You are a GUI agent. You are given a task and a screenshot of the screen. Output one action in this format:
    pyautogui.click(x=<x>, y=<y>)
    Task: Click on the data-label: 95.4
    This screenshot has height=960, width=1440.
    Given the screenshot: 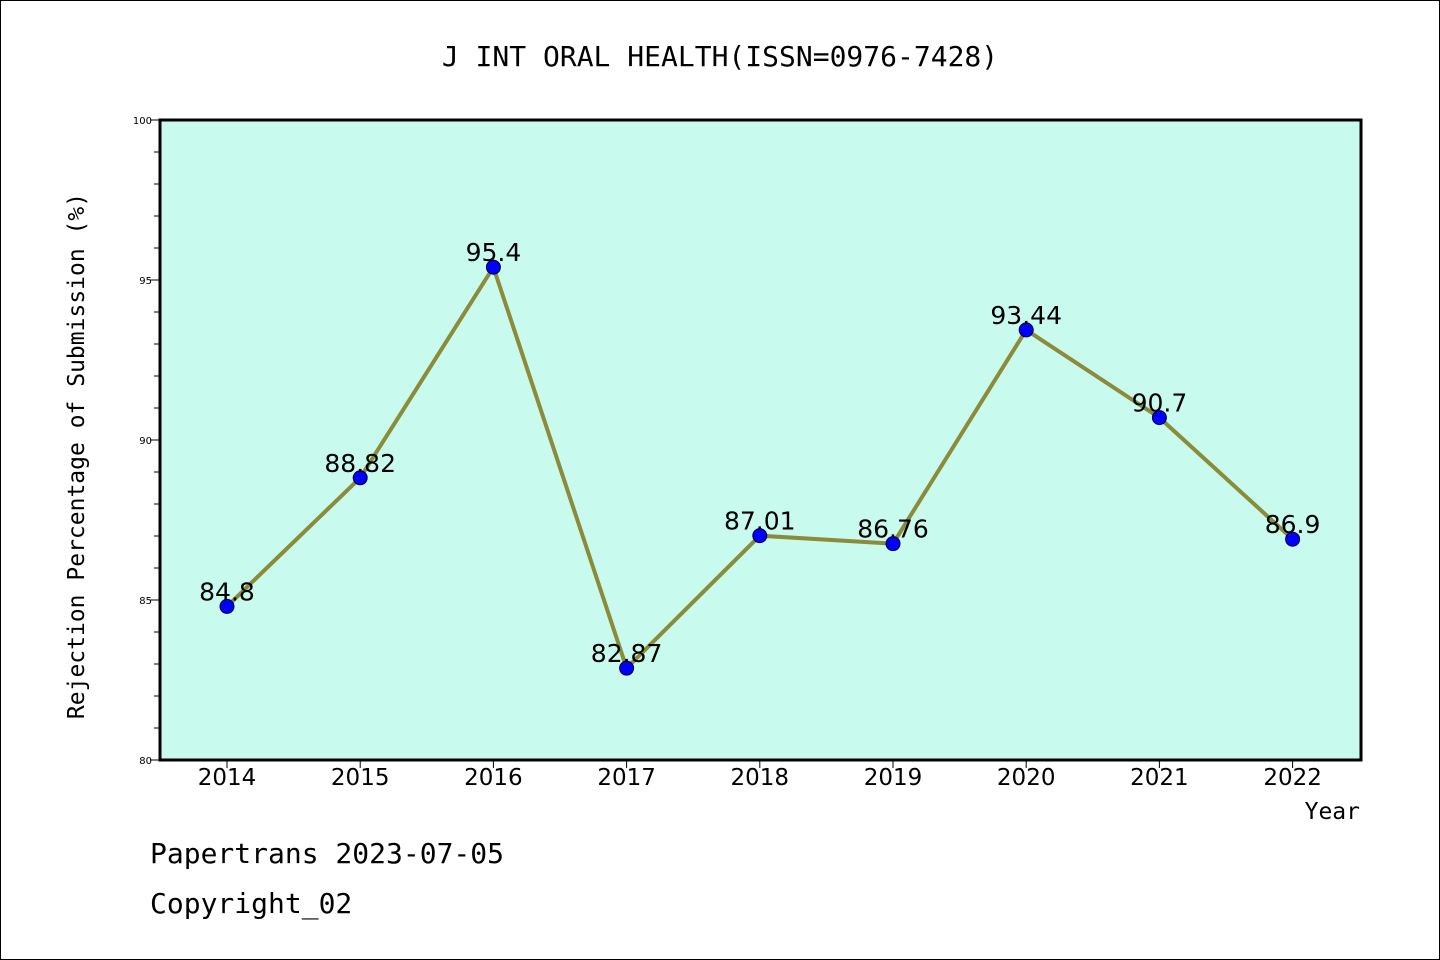 What is the action you would take?
    pyautogui.click(x=494, y=252)
    